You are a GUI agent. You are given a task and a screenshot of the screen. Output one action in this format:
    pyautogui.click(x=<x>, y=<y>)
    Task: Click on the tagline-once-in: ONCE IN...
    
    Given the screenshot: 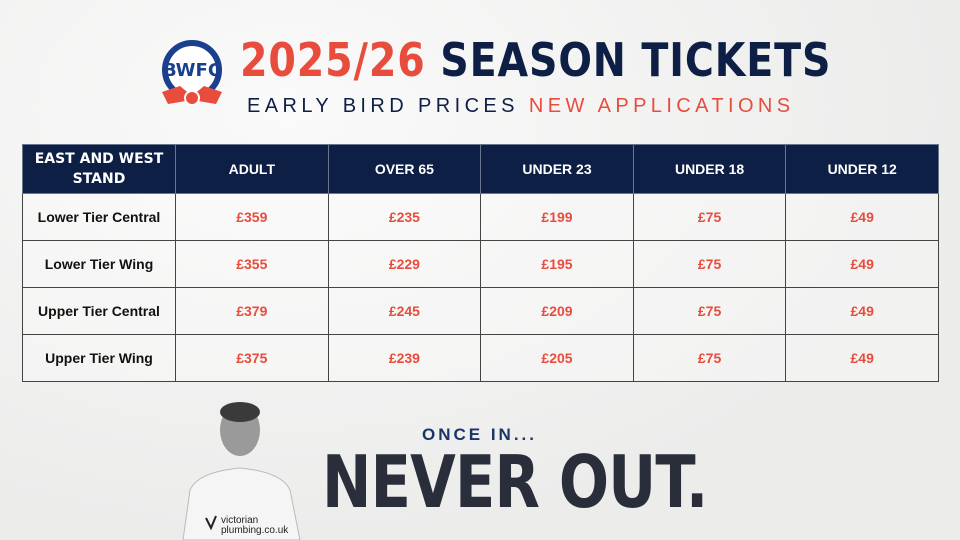 What is the action you would take?
    pyautogui.click(x=480, y=434)
    